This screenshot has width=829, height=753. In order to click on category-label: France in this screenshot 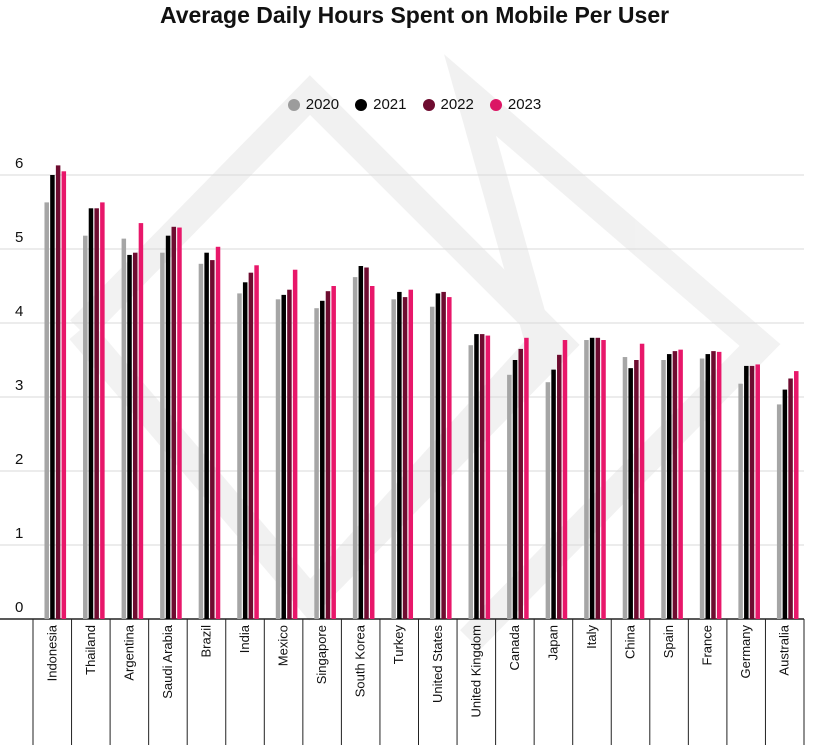, I will do `click(707, 645)`.